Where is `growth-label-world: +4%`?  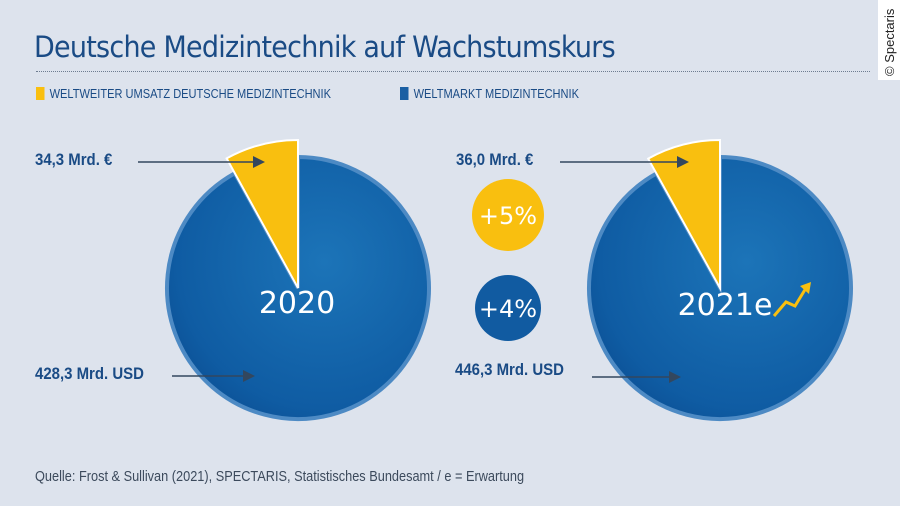 growth-label-world: +4% is located at coordinates (508, 309).